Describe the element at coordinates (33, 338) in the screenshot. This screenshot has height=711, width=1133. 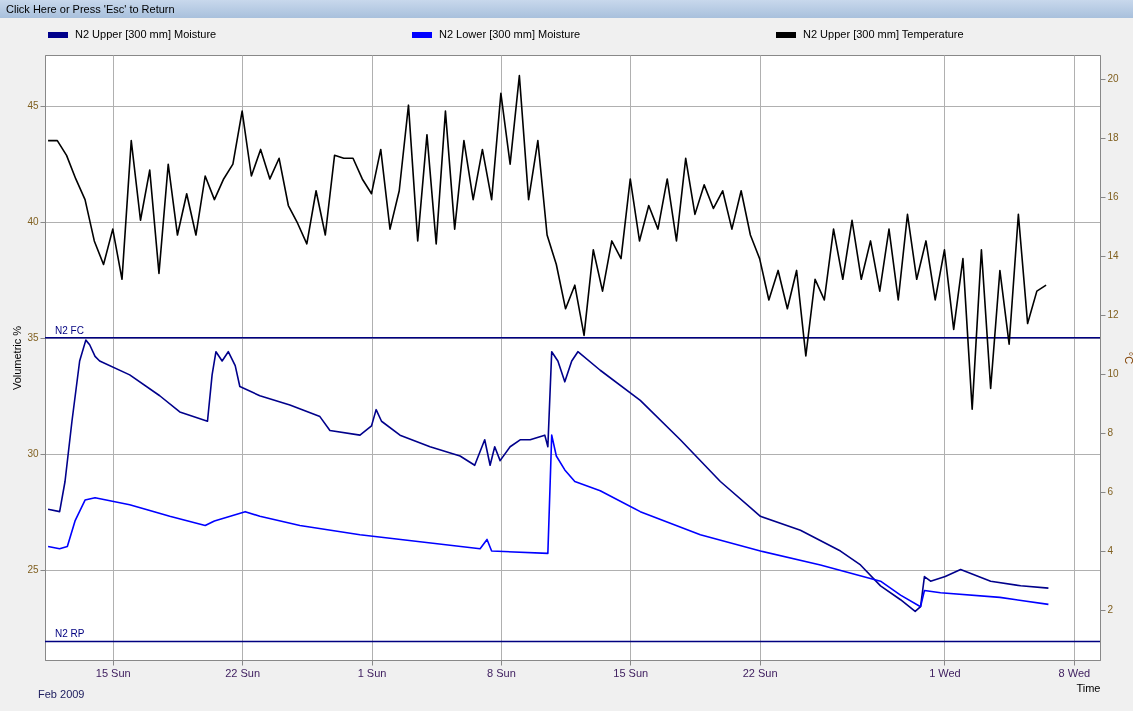
I see `y-tick-label: 35` at that location.